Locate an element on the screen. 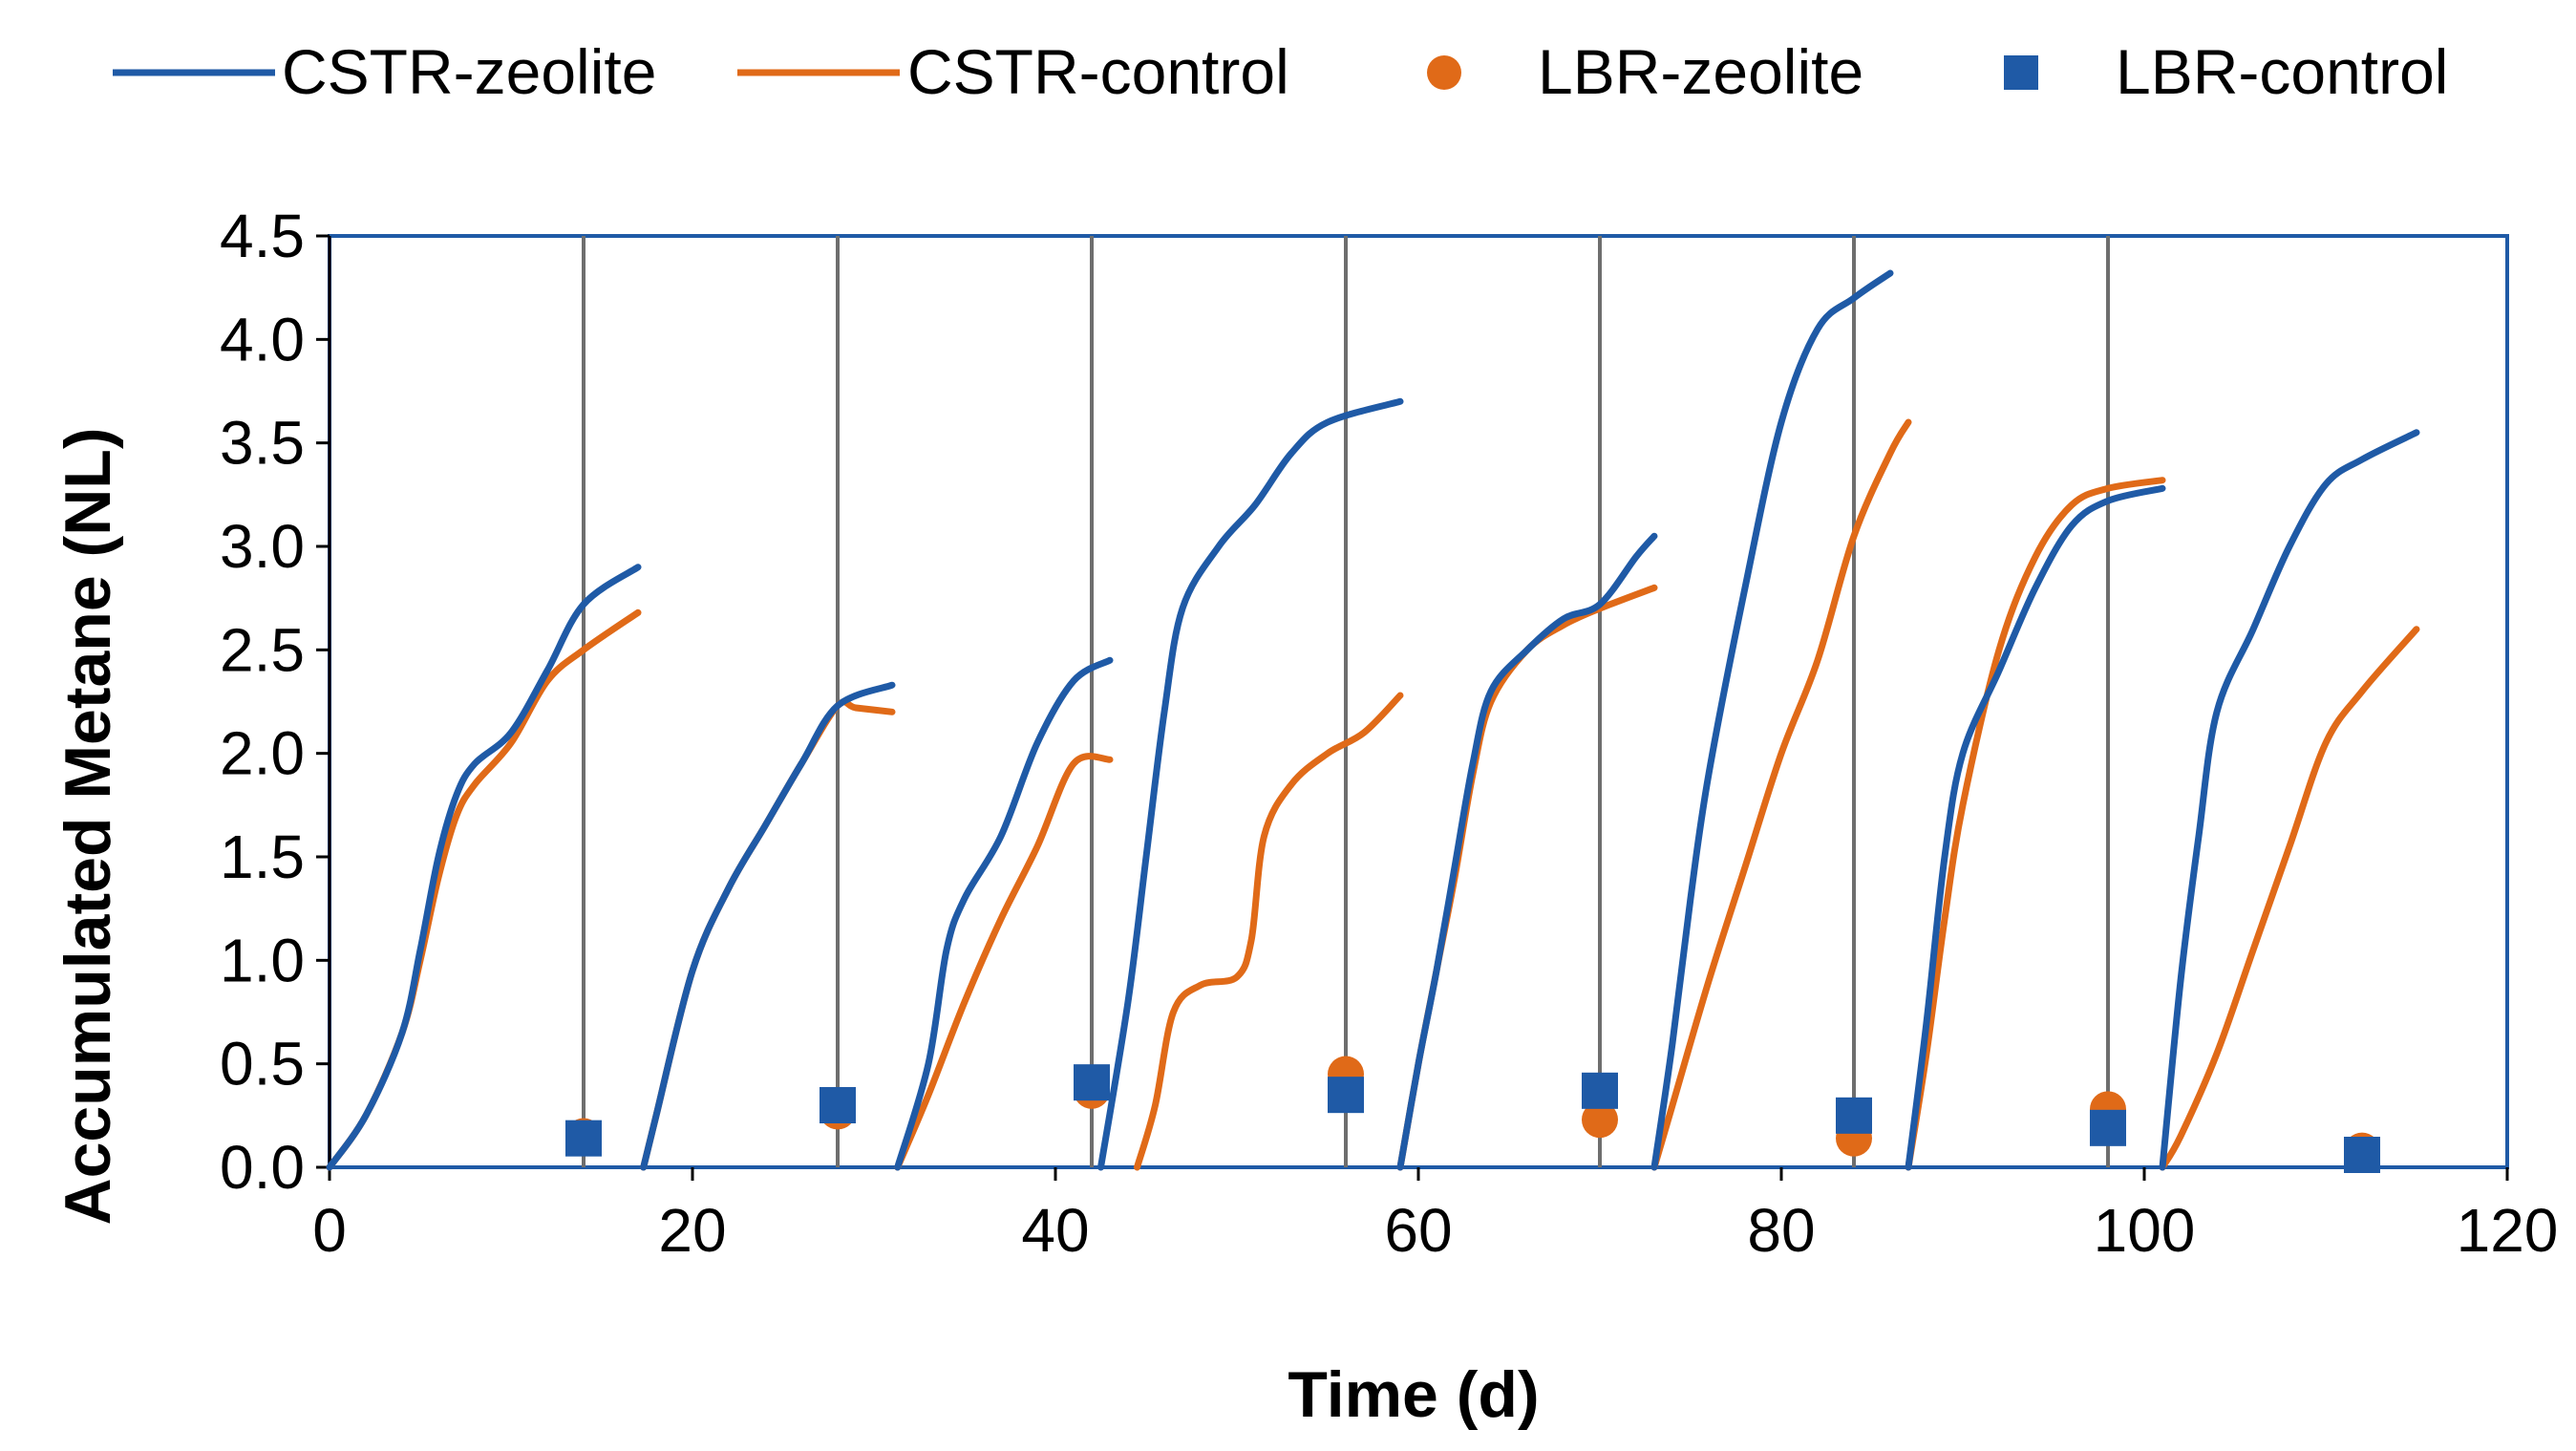  x-axis: 0 20 40 60 80 100 120 is located at coordinates (1435, 1216).